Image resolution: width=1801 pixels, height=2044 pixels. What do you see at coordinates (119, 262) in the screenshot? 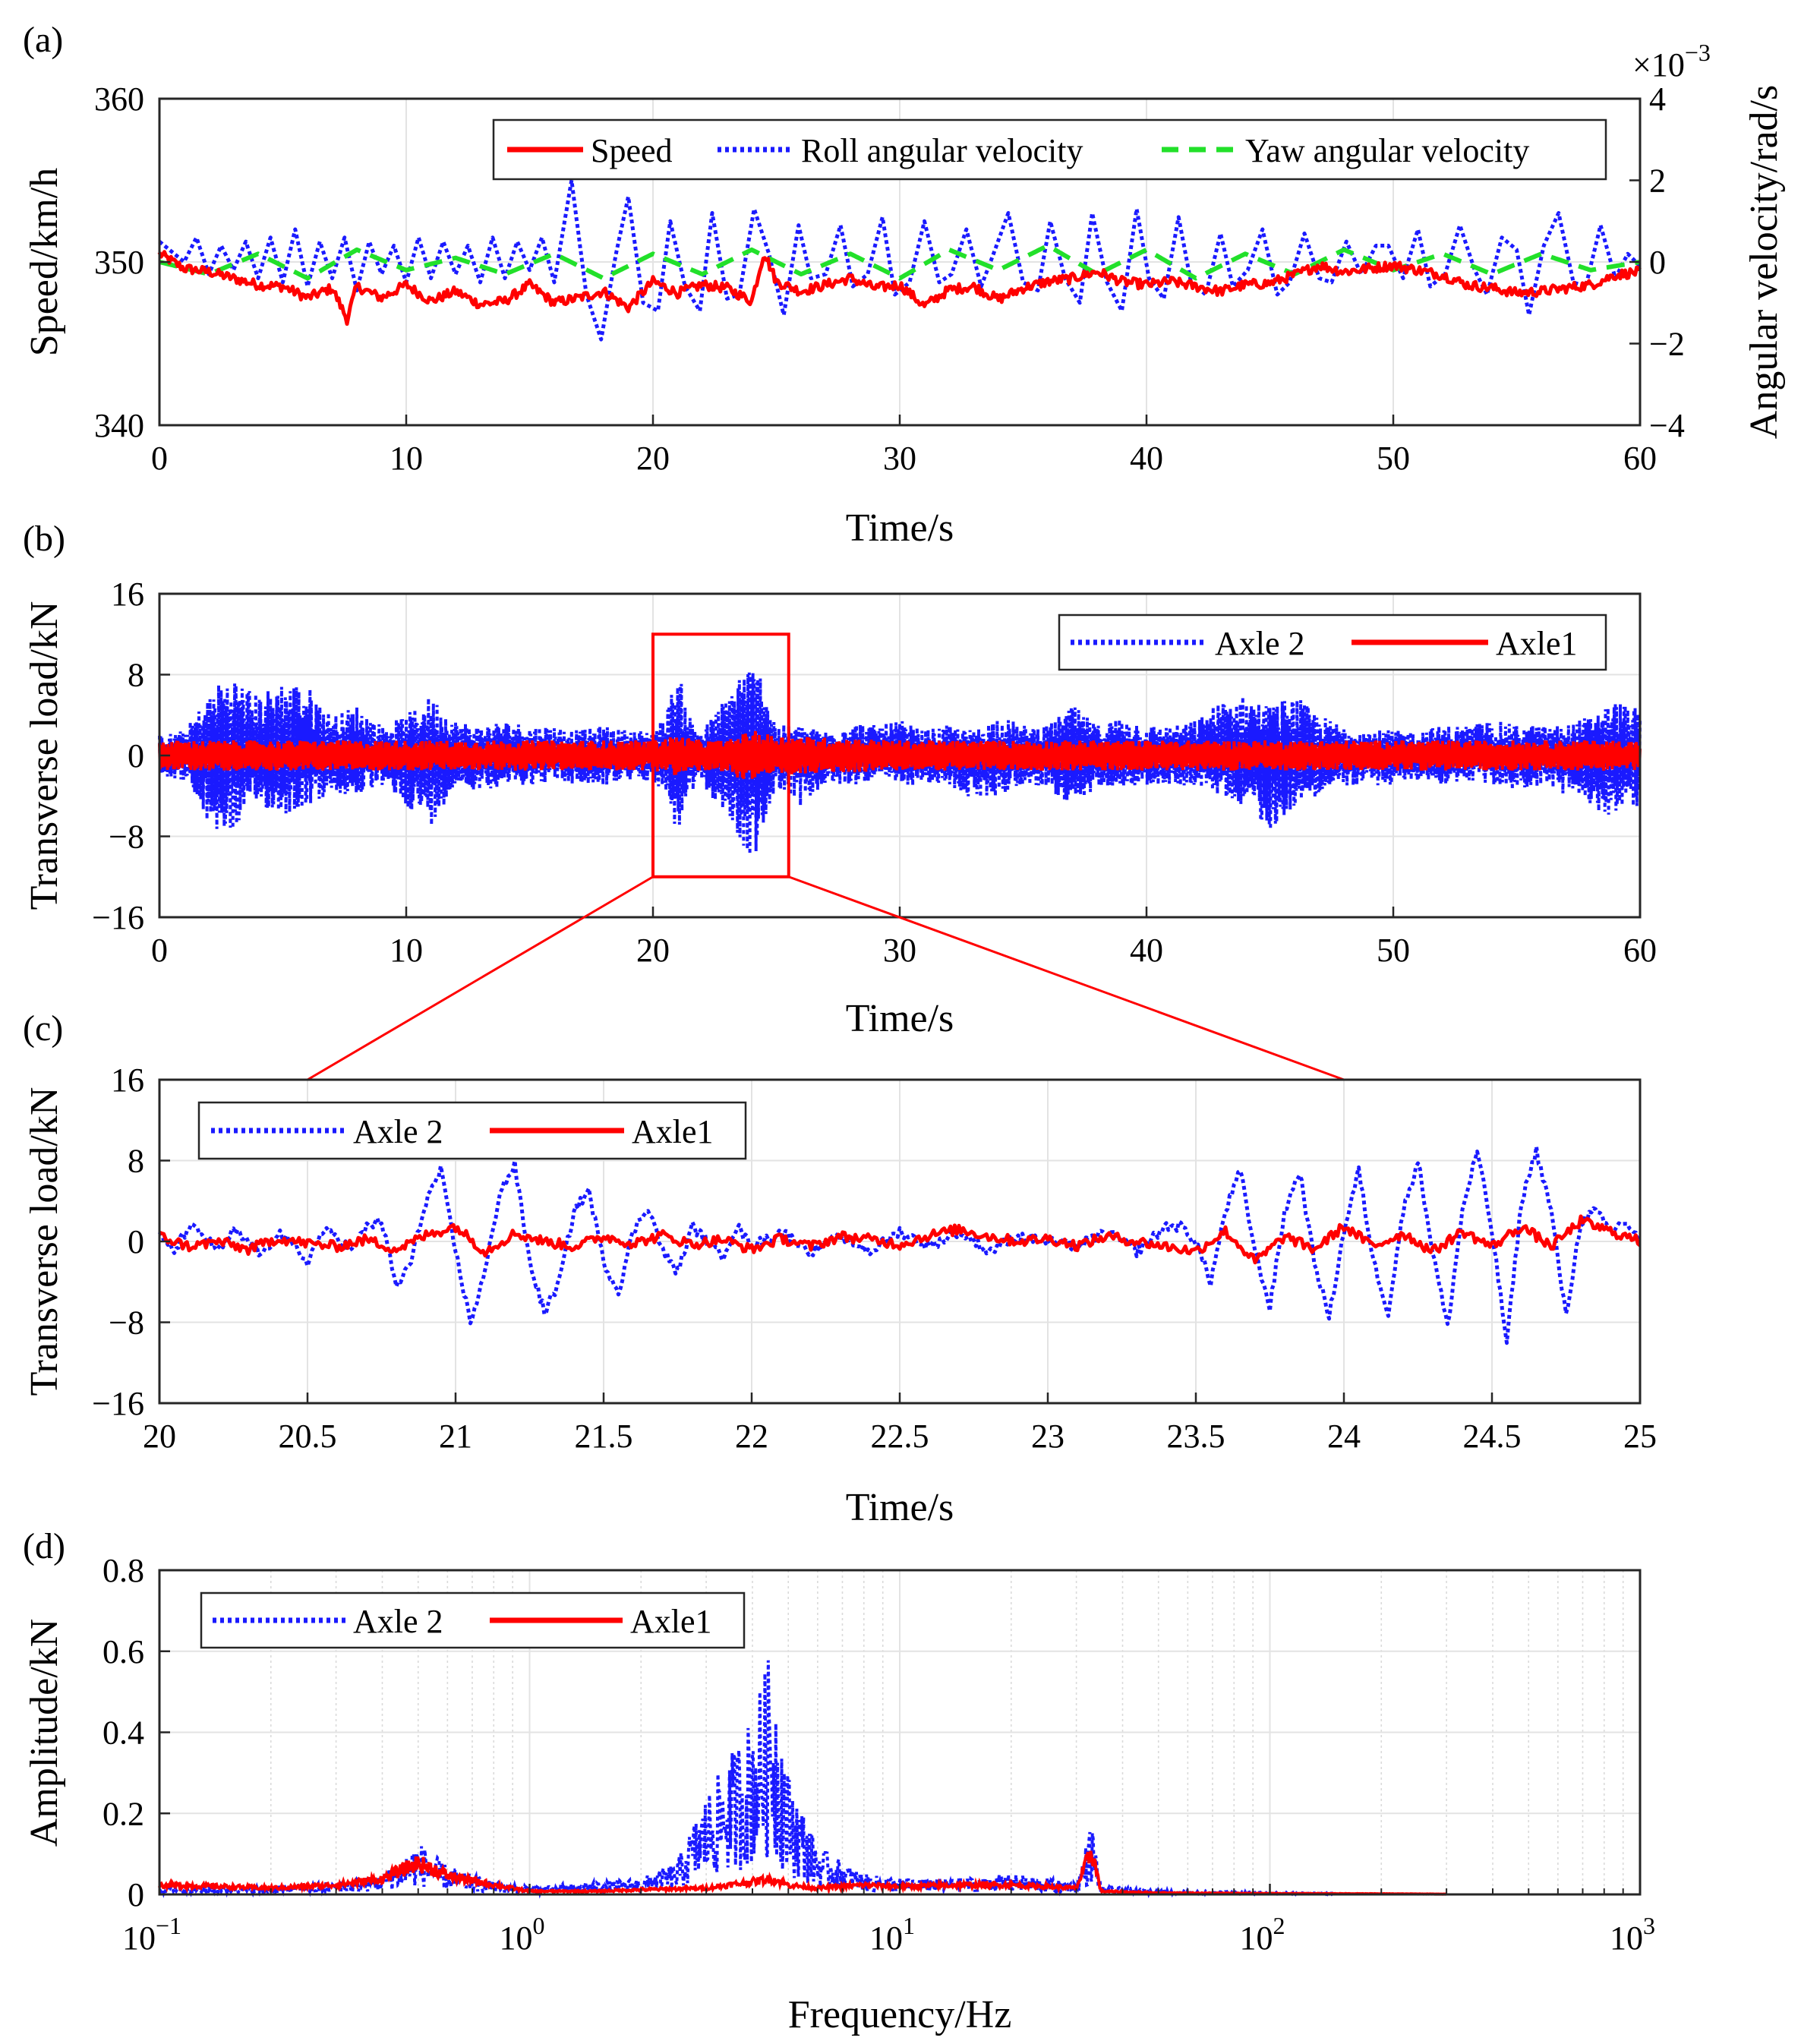
I see `y-tick-label: 350` at bounding box center [119, 262].